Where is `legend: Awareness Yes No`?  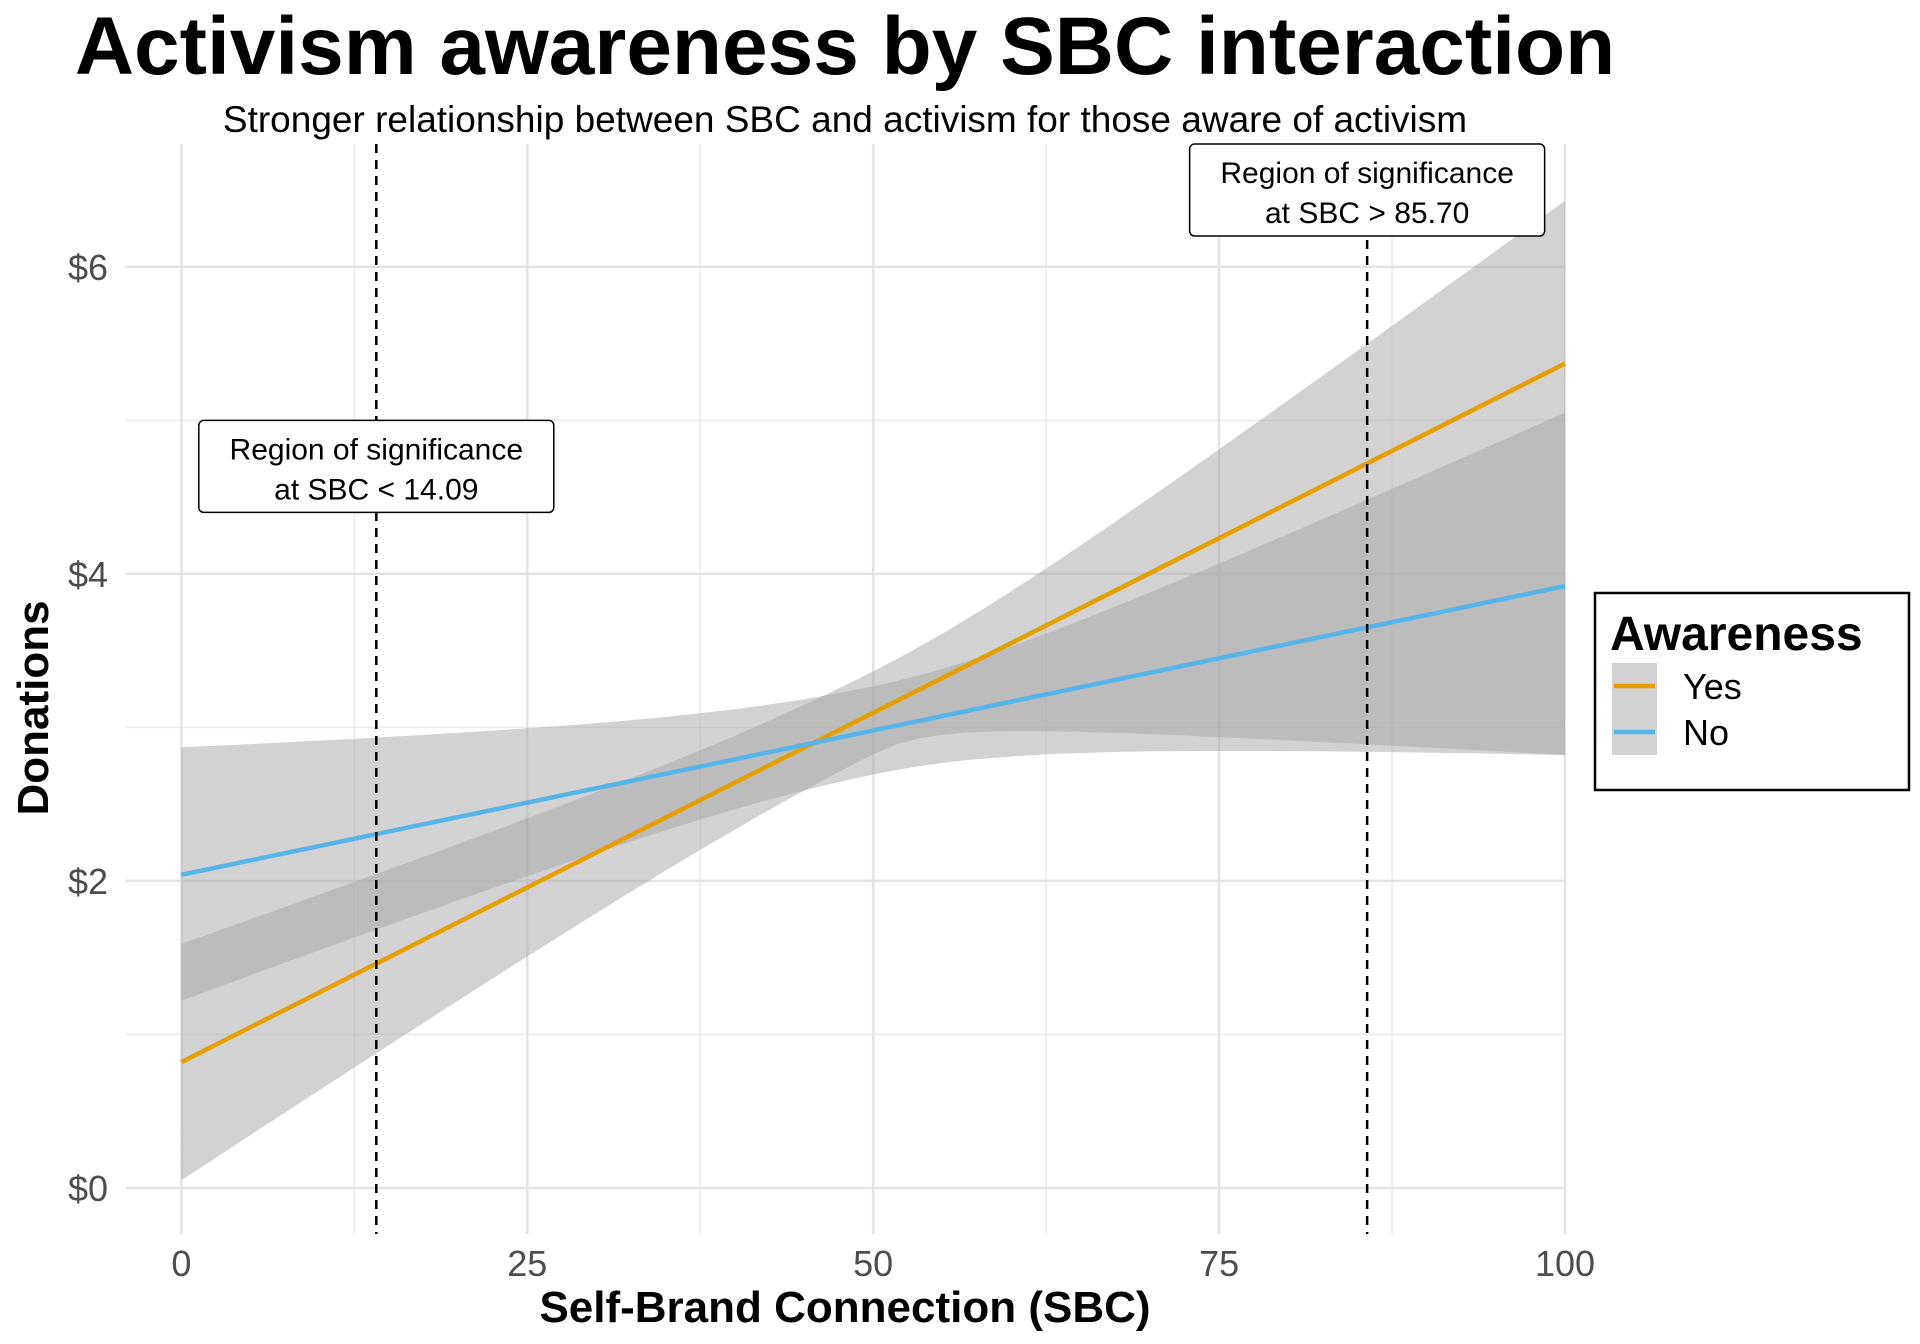 legend: Awareness Yes No is located at coordinates (1752, 691).